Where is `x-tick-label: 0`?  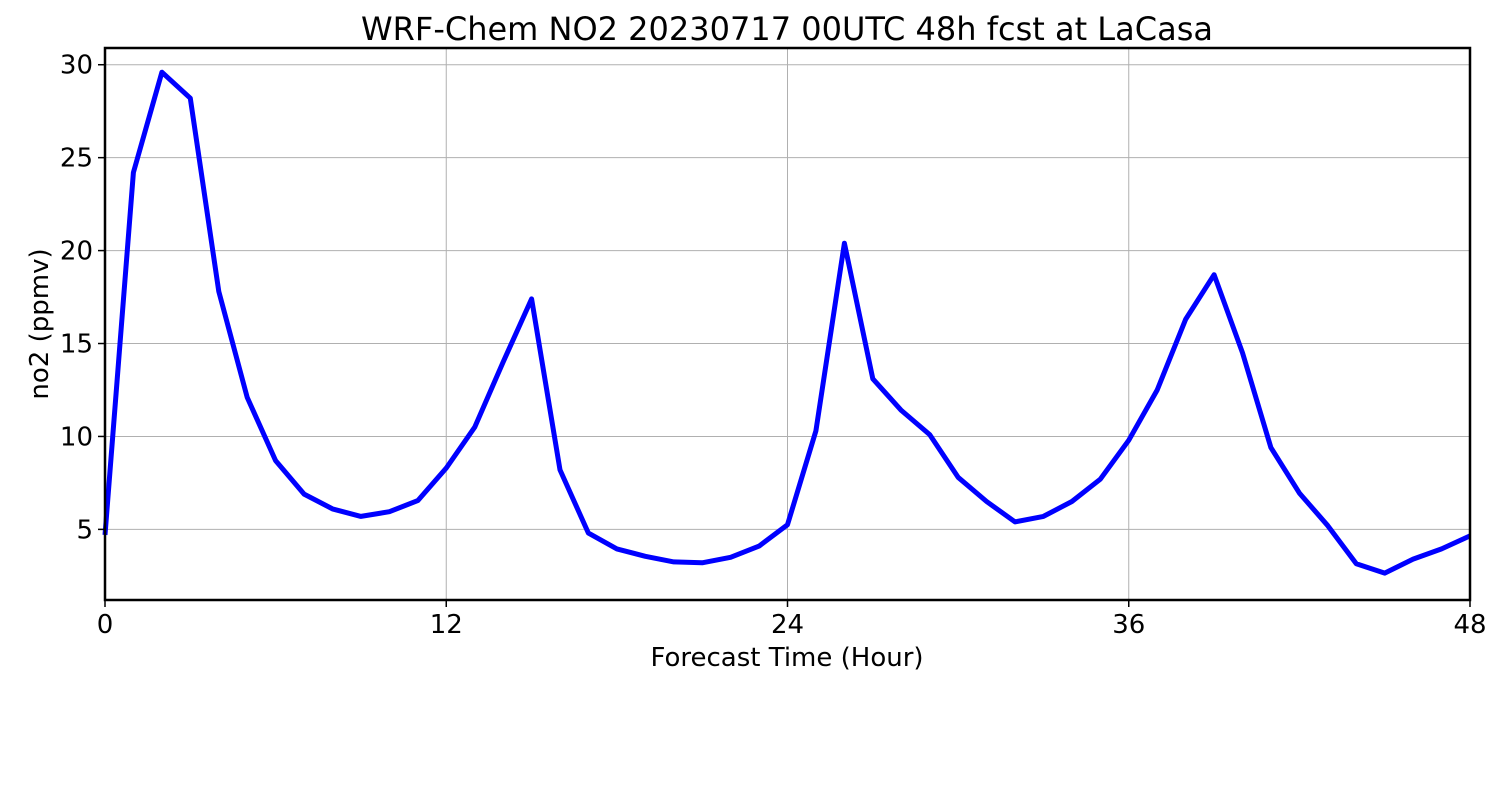 x-tick-label: 0 is located at coordinates (105, 625).